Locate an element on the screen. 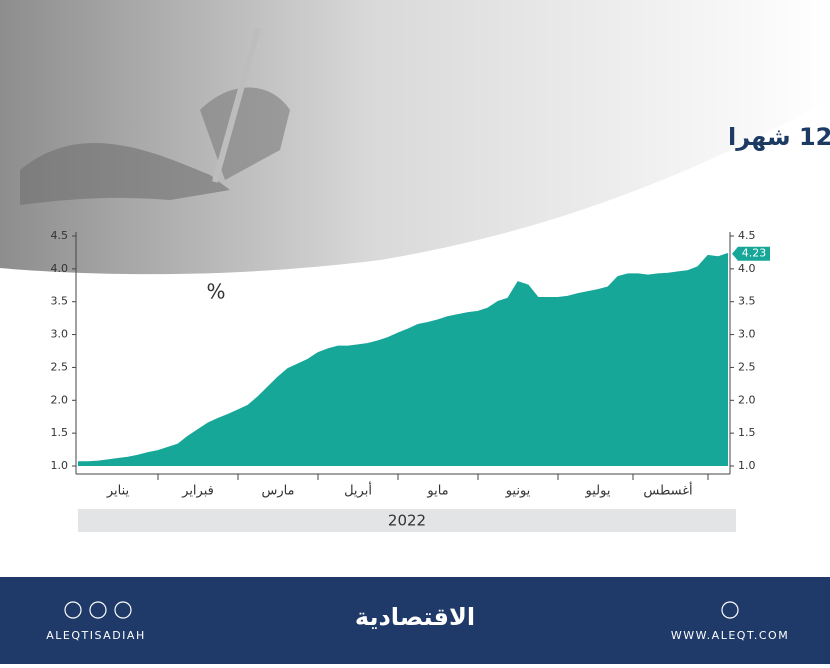  x-tick-label: مايو is located at coordinates (437, 491).